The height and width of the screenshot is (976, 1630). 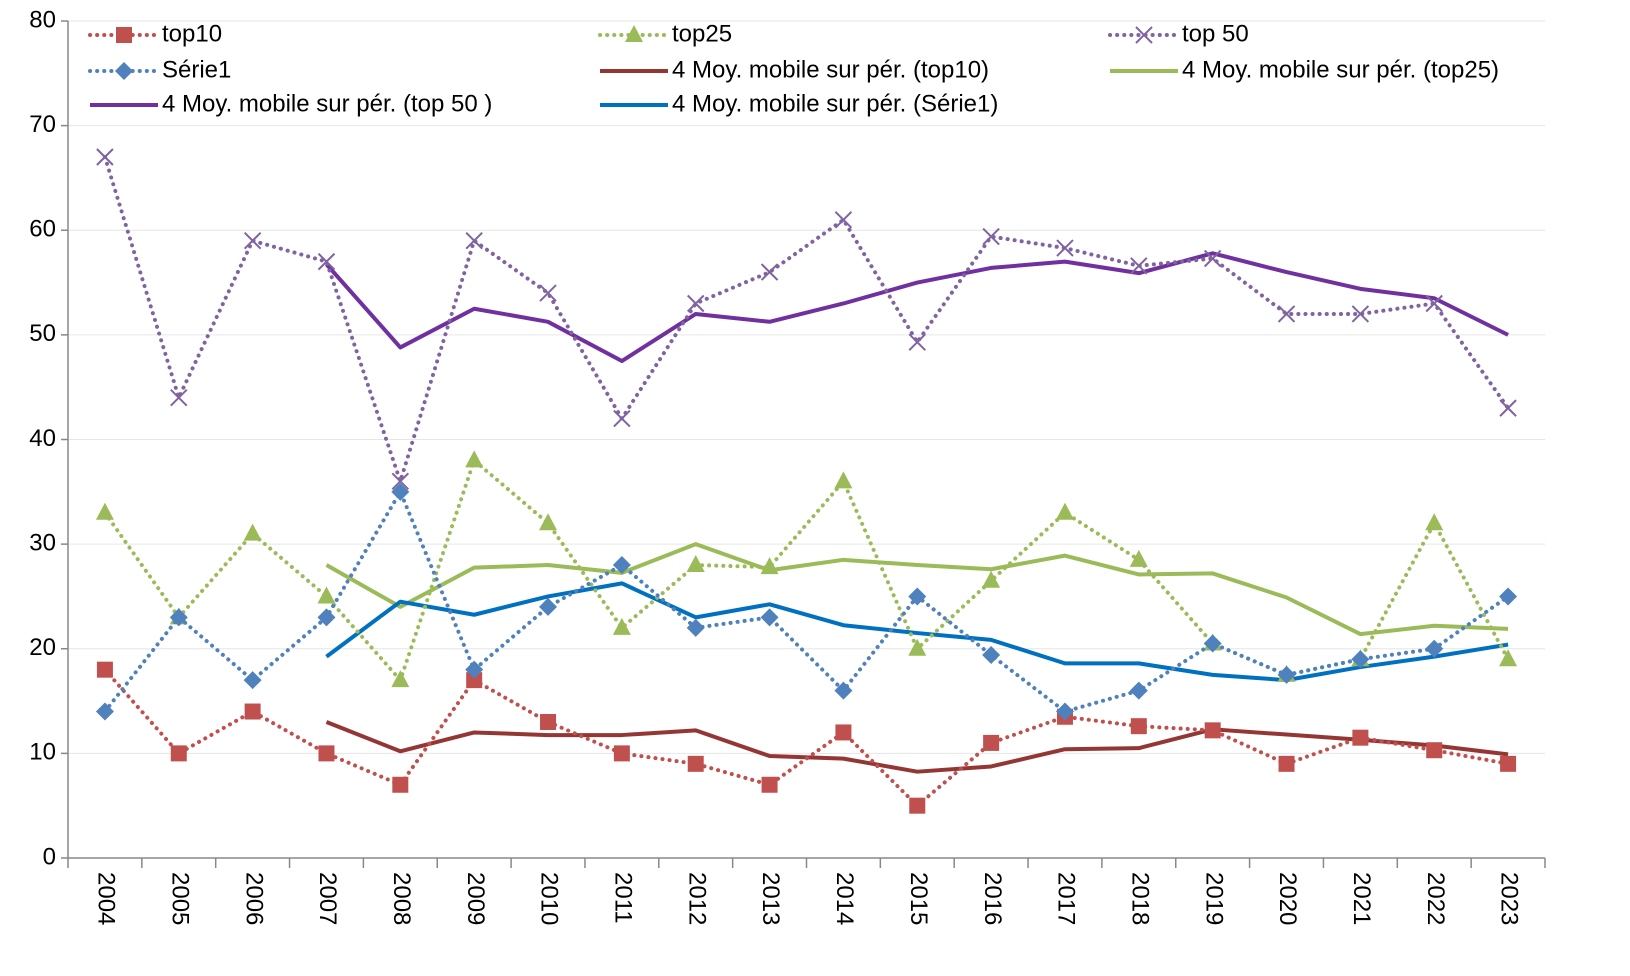 What do you see at coordinates (1509, 898) in the screenshot?
I see `x-tick-label: 2023` at bounding box center [1509, 898].